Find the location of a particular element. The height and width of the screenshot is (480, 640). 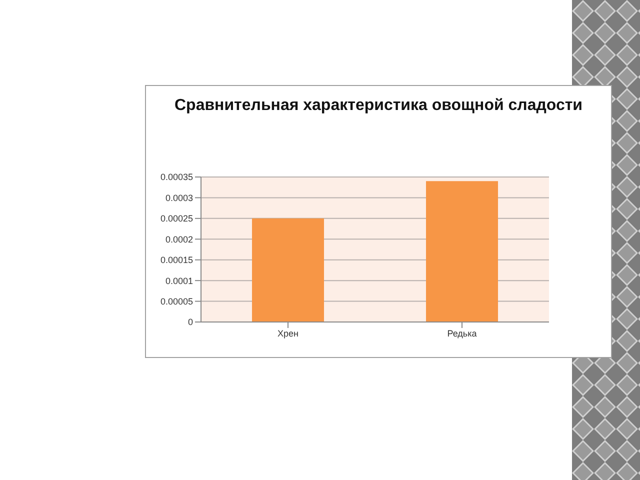

y-tick-label: 0.00035 is located at coordinates (176, 177).